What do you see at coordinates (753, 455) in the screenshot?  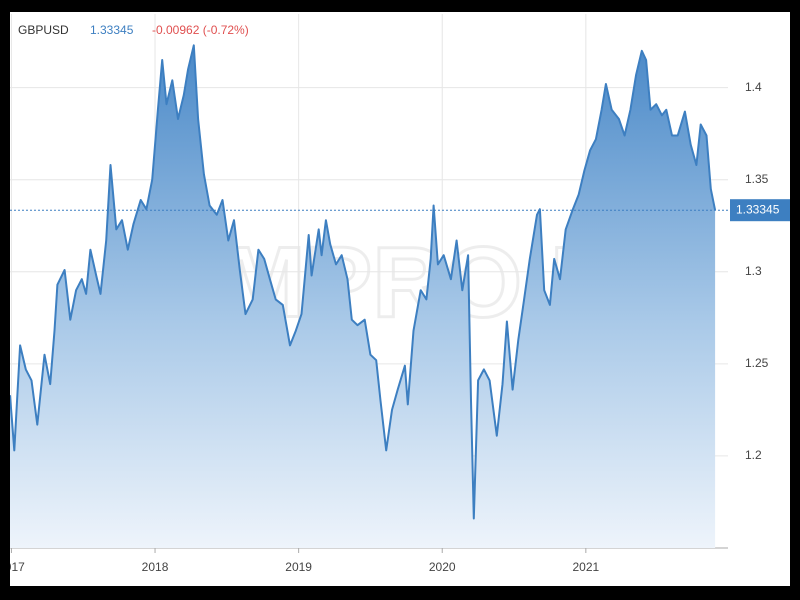 I see `y-tick-label: 1.2` at bounding box center [753, 455].